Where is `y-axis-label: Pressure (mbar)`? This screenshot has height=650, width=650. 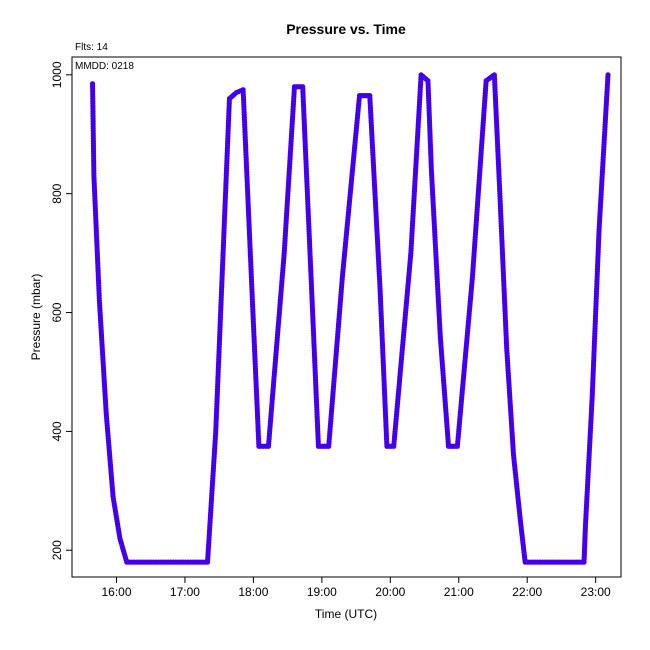 y-axis-label: Pressure (mbar) is located at coordinates (36, 317).